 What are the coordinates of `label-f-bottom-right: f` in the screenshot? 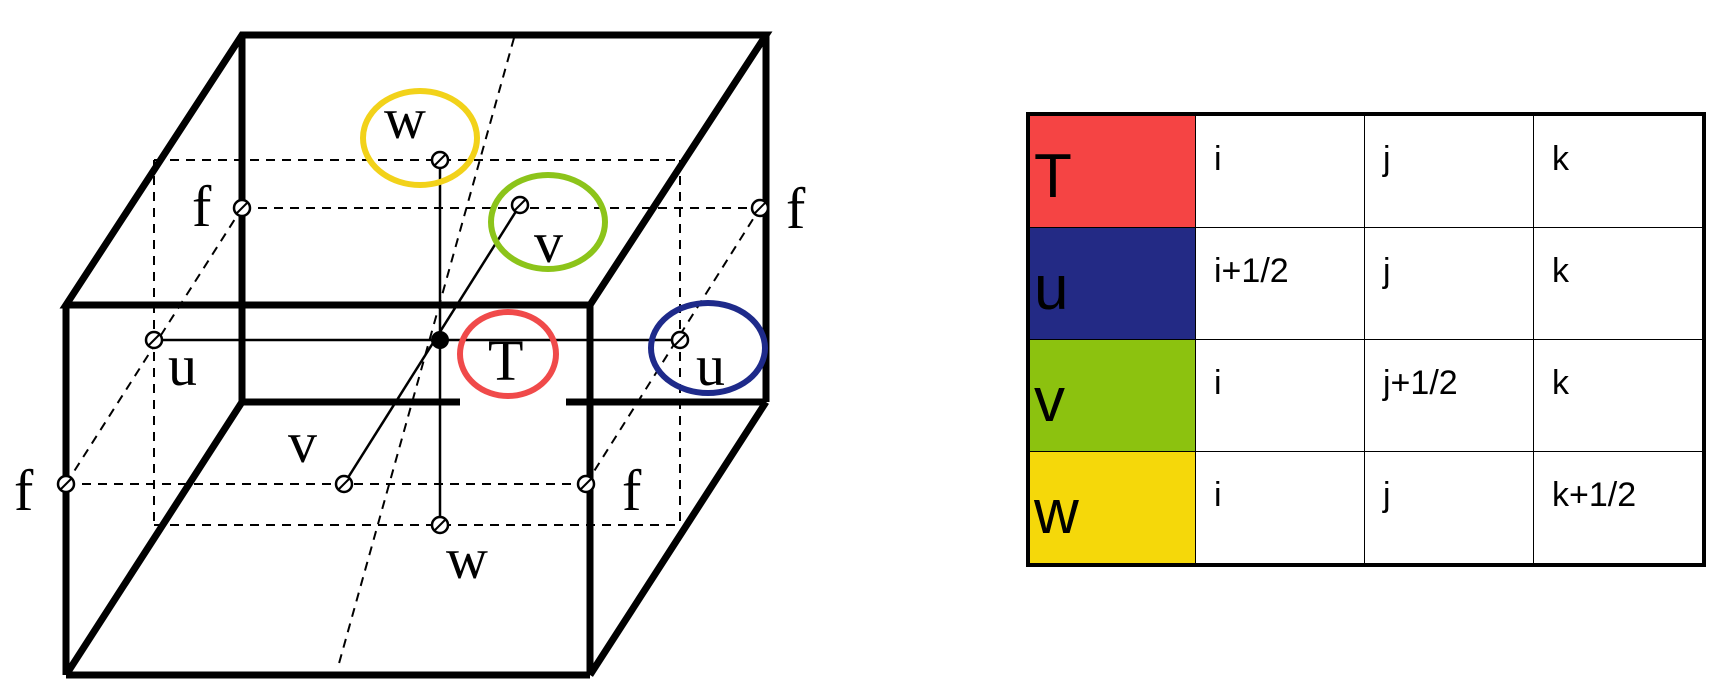 It's located at (632, 490).